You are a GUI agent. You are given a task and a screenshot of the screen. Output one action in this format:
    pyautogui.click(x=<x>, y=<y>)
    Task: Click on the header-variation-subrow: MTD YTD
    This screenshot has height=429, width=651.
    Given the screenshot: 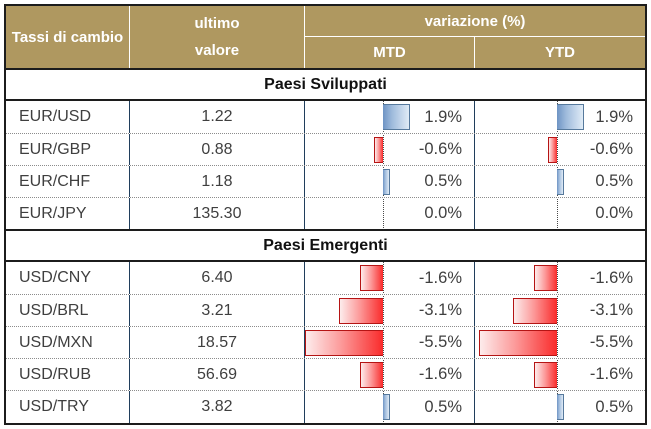 What is the action you would take?
    pyautogui.click(x=475, y=52)
    